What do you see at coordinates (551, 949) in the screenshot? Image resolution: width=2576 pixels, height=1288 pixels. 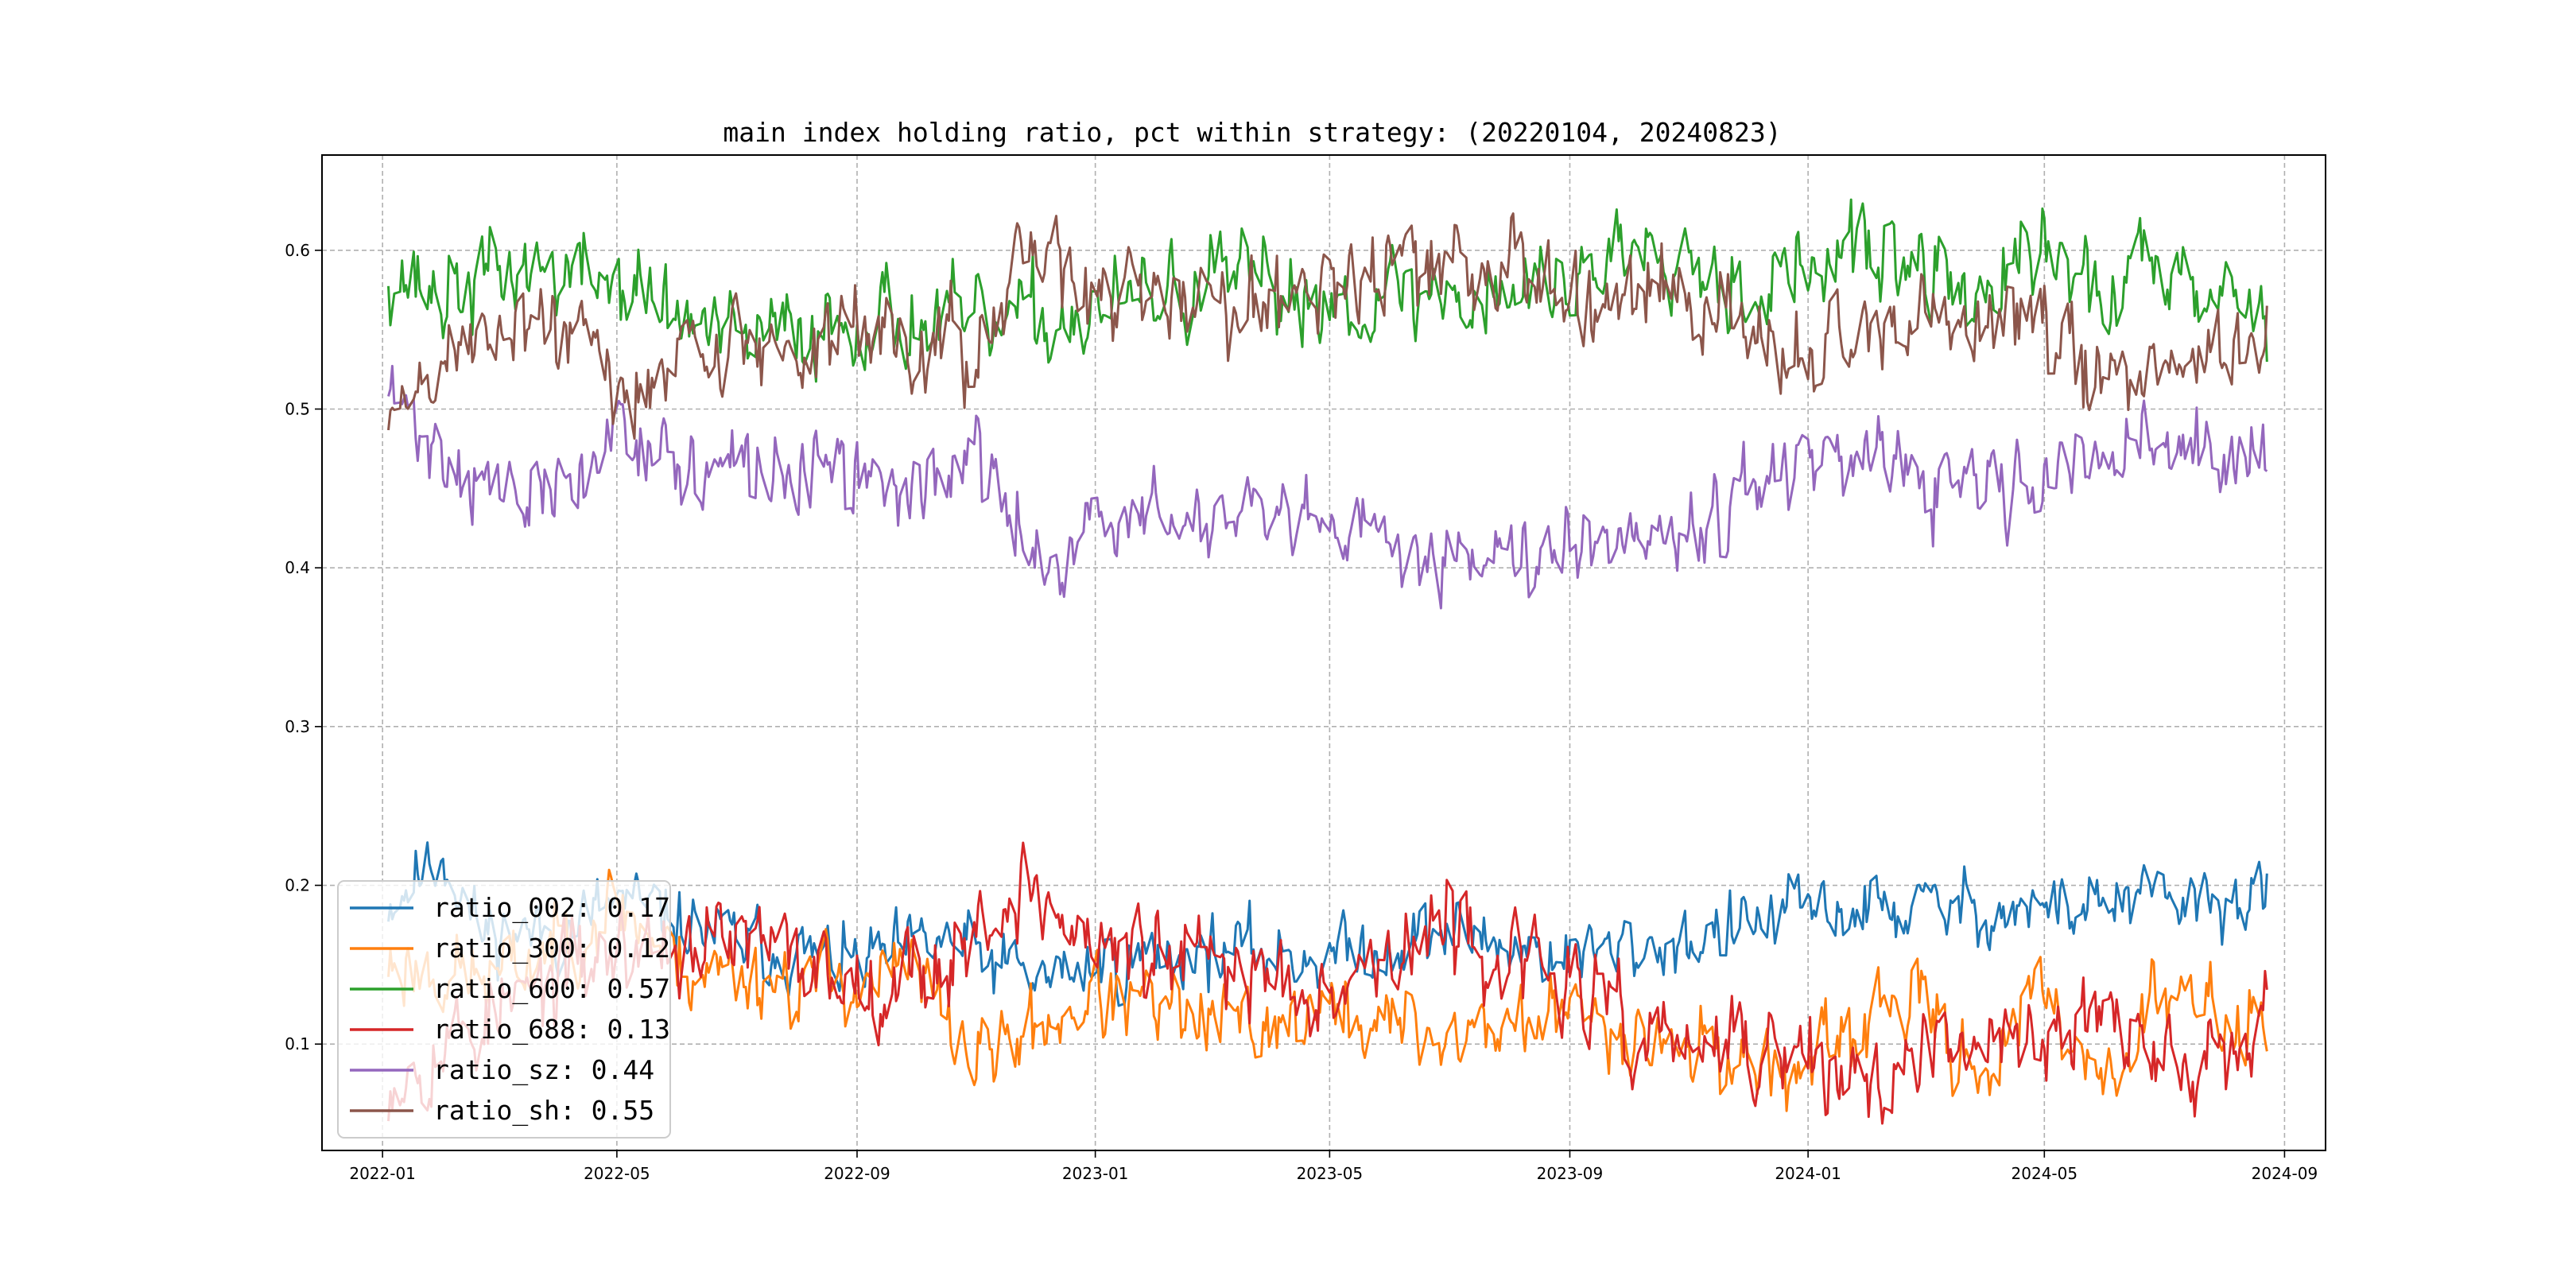 I see `legend-label: ratio_300: 0.12` at bounding box center [551, 949].